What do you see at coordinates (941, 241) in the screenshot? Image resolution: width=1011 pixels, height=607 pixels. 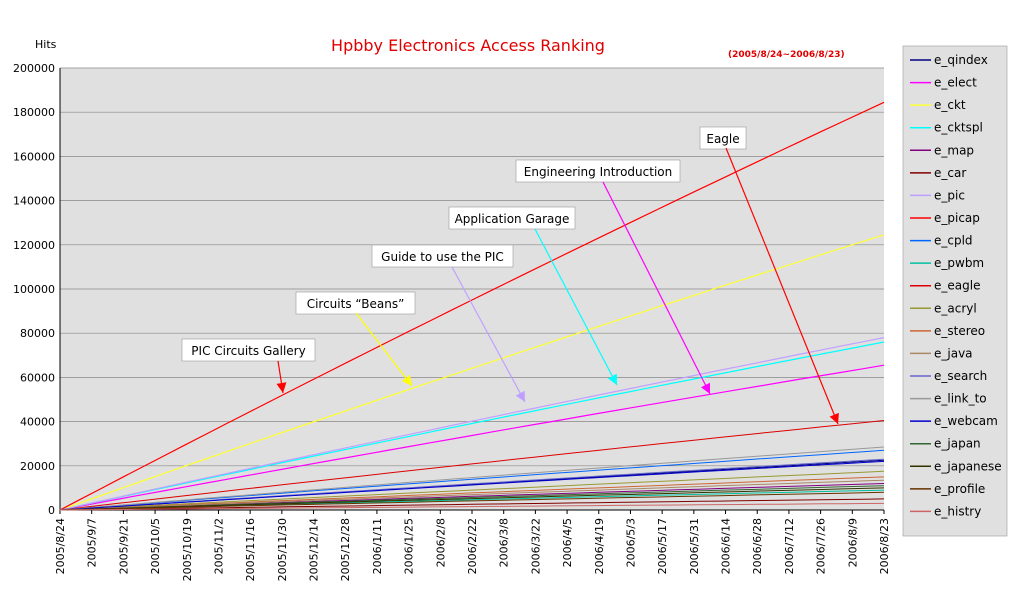 I see `legend-item: e_cpld` at bounding box center [941, 241].